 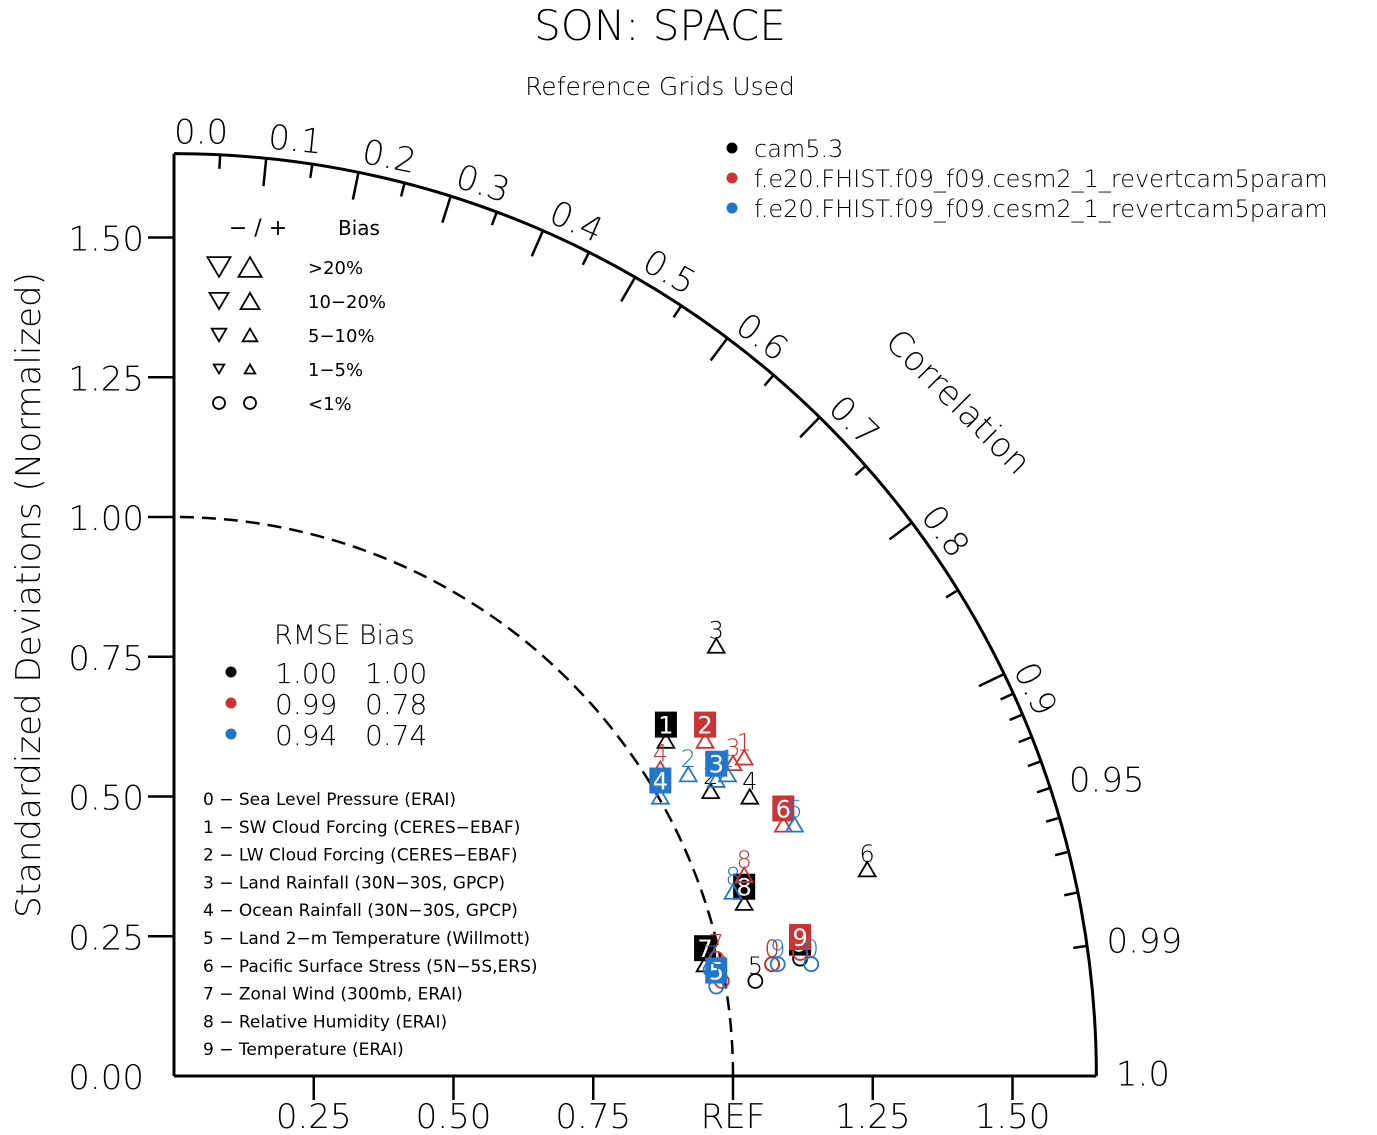 I want to click on variable-legend-item: 0 − Sea Level Pressure (ERAI), so click(x=329, y=800).